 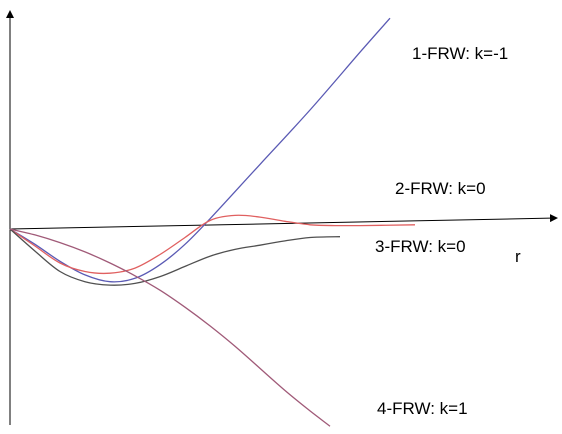 I want to click on x-axis-label: r, so click(x=518, y=256).